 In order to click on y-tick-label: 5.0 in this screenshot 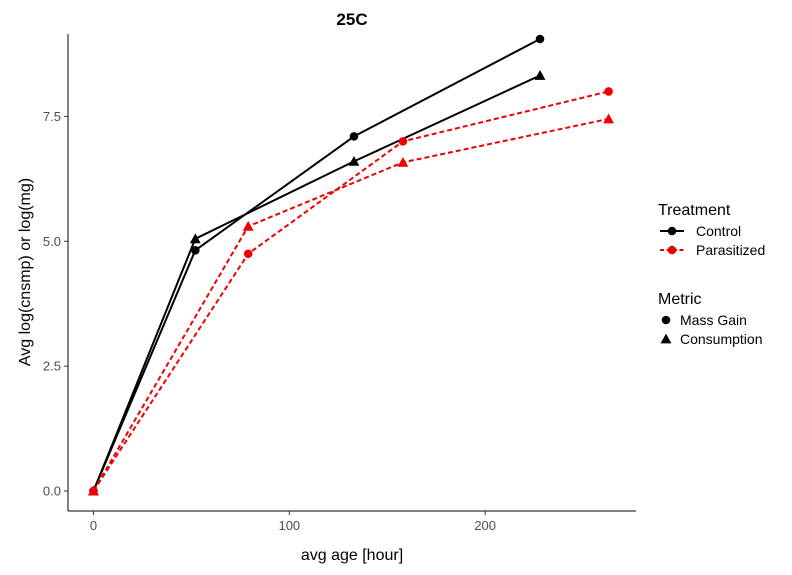, I will do `click(52, 241)`.